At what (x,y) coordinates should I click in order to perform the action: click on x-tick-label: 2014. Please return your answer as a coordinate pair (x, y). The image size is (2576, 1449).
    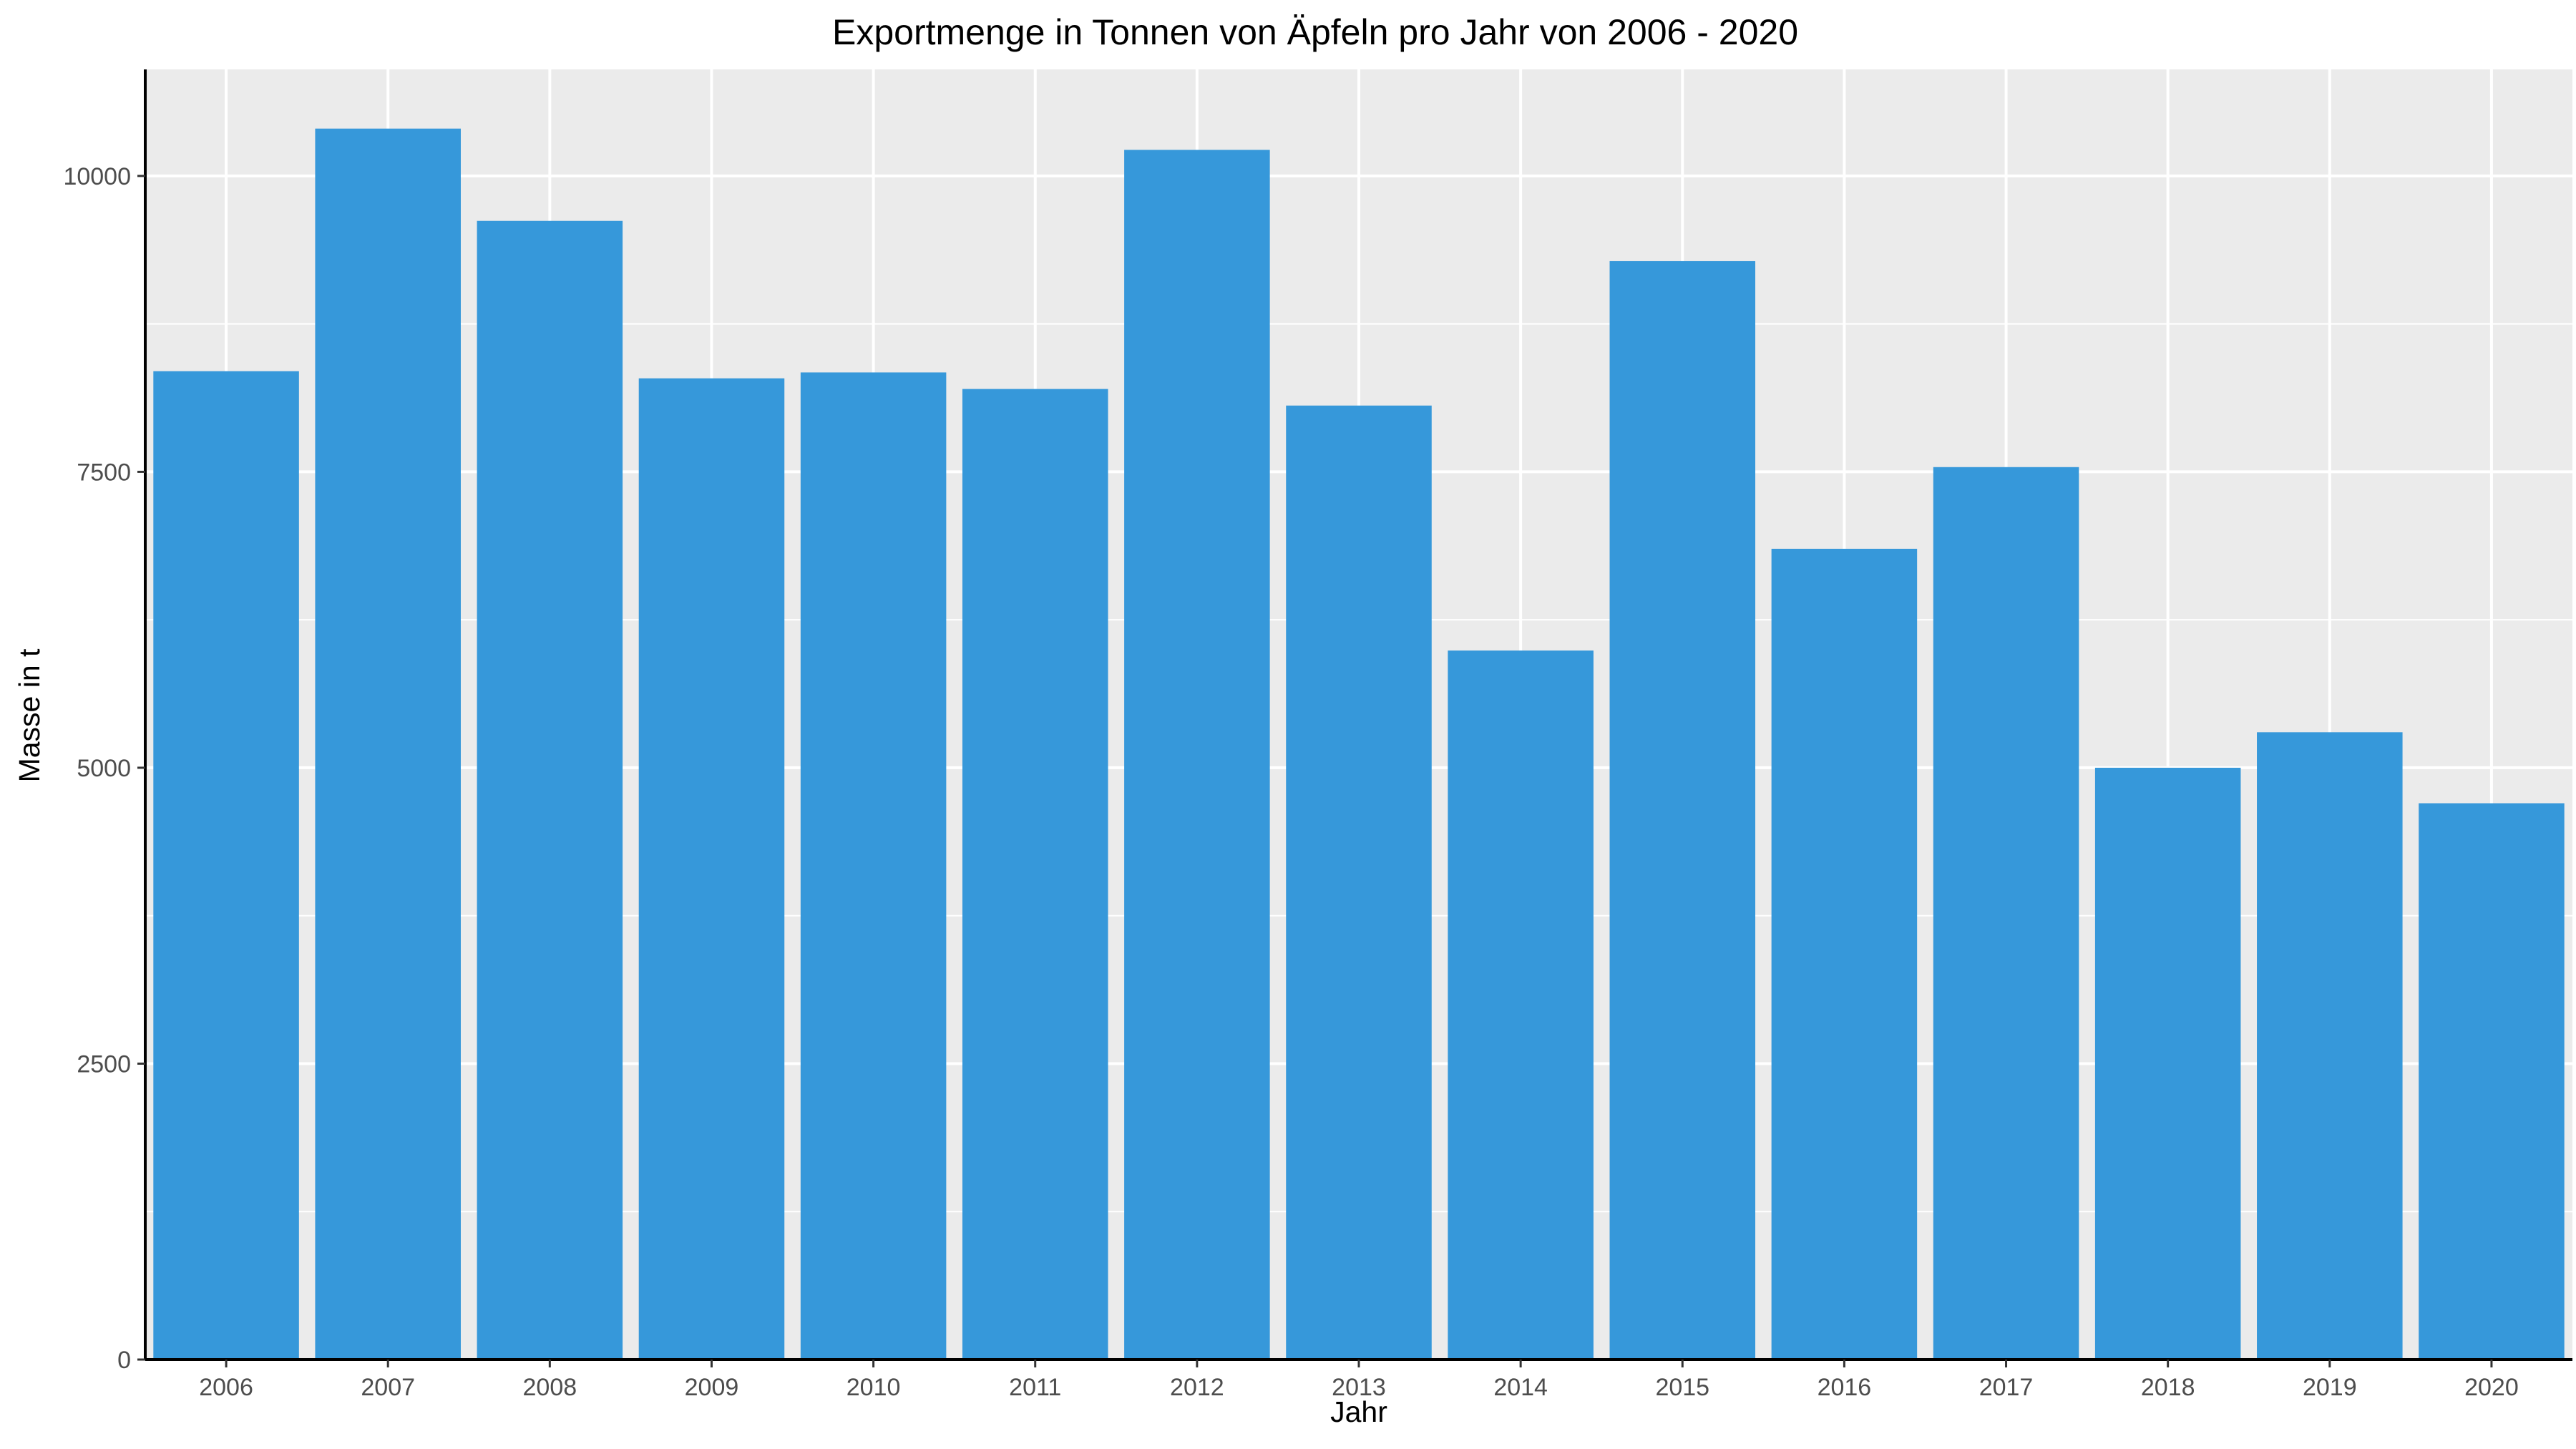
    Looking at the image, I should click on (1520, 1387).